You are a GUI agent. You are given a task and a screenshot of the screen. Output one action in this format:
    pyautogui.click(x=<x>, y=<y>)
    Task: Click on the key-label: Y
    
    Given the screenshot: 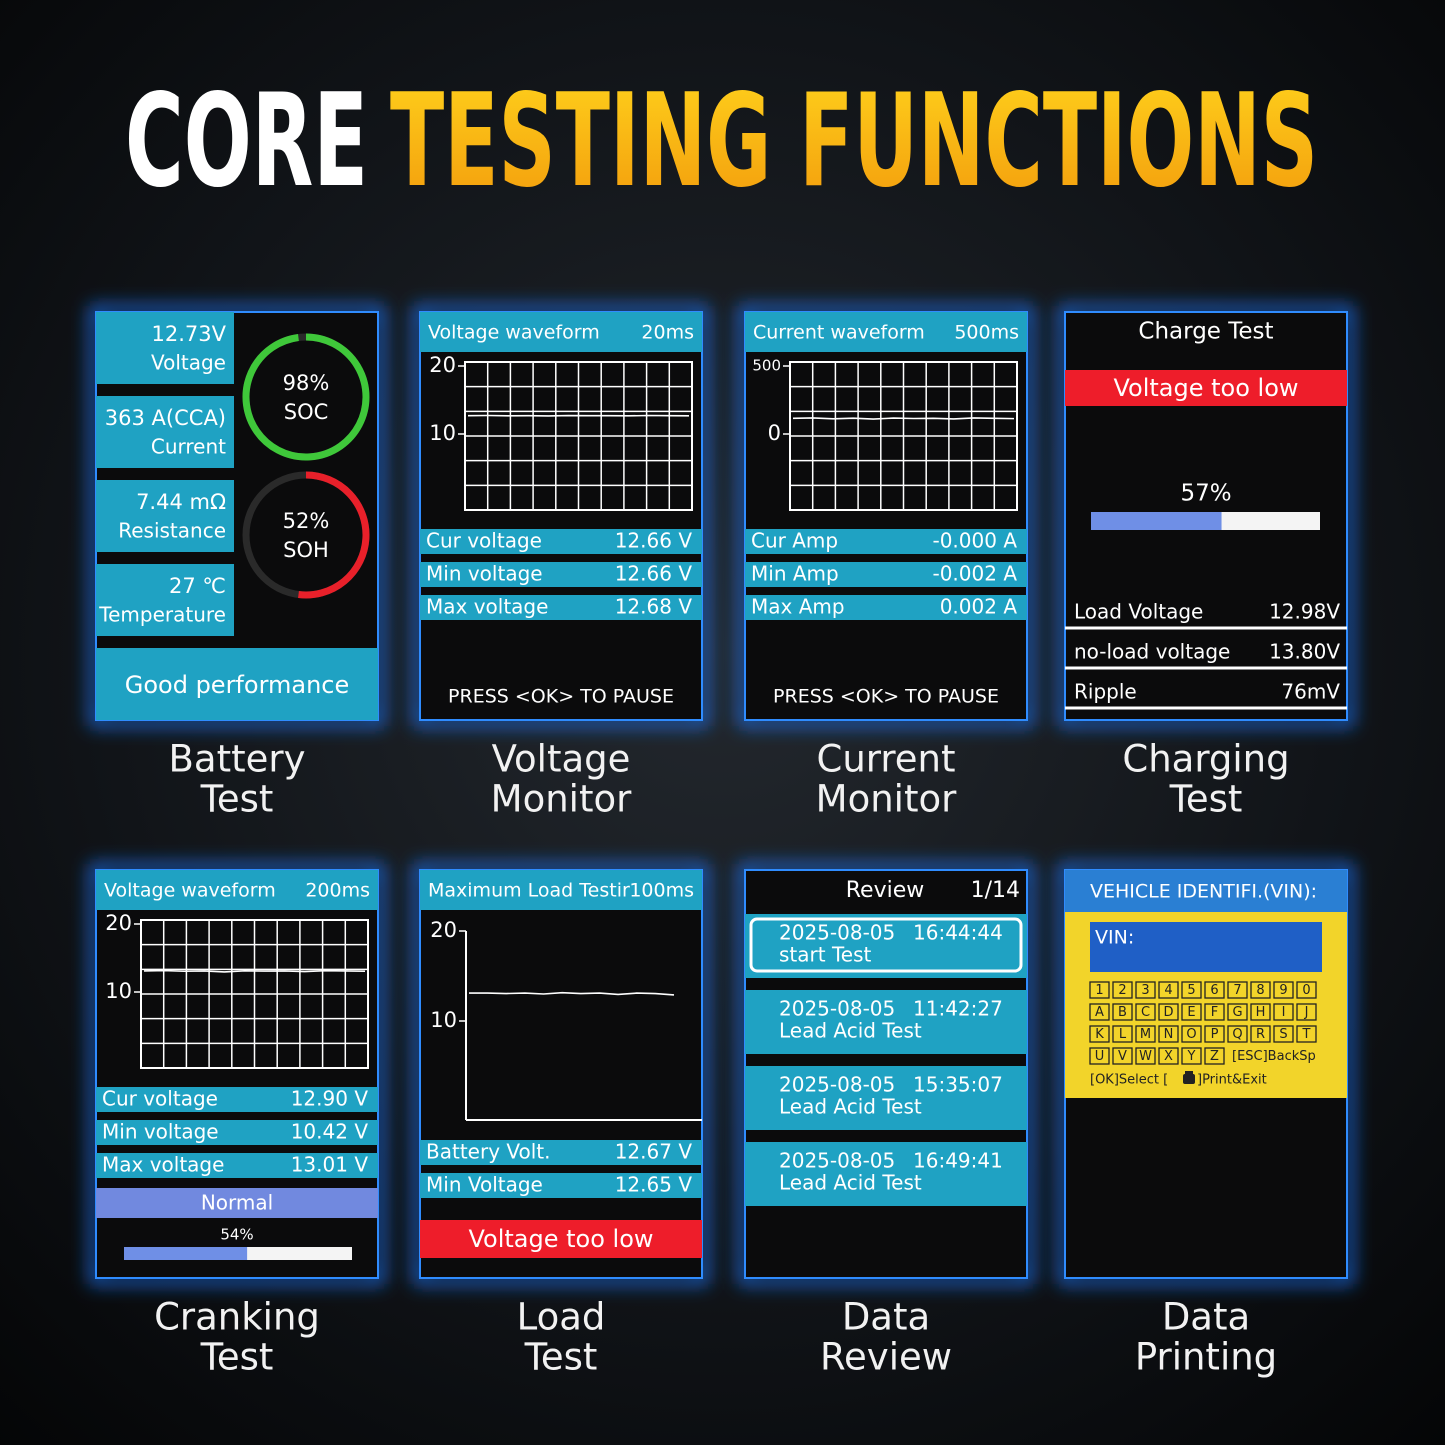 What is the action you would take?
    pyautogui.click(x=1191, y=1056)
    